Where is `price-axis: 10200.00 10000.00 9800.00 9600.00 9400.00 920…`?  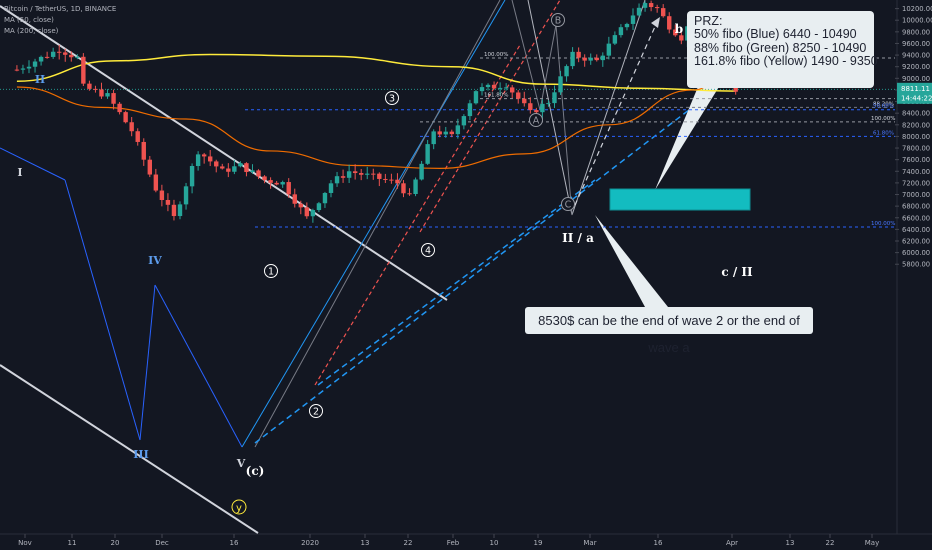 price-axis: 10200.00 10000.00 9800.00 9600.00 9400.00 920… is located at coordinates (913, 267).